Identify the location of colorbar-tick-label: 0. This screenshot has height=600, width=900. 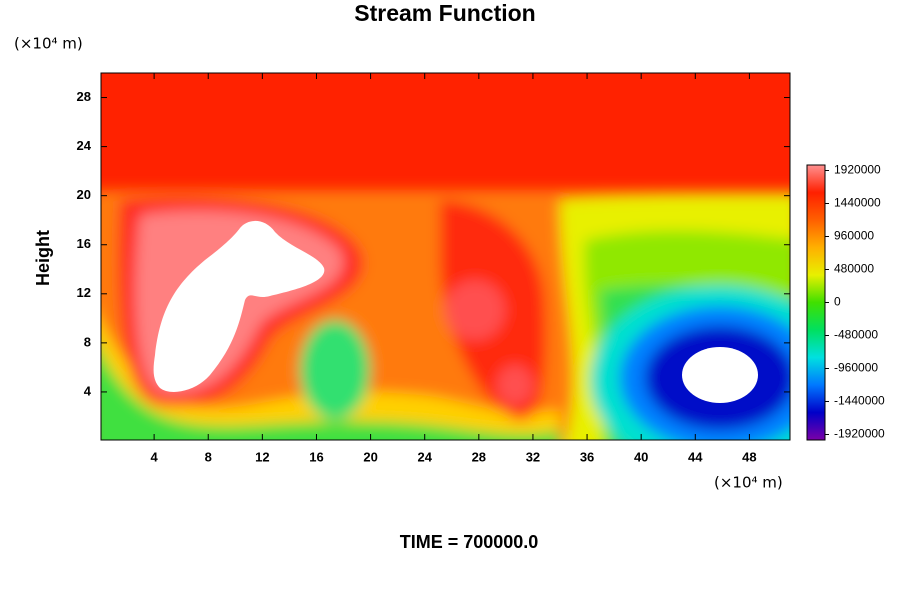
(837, 302).